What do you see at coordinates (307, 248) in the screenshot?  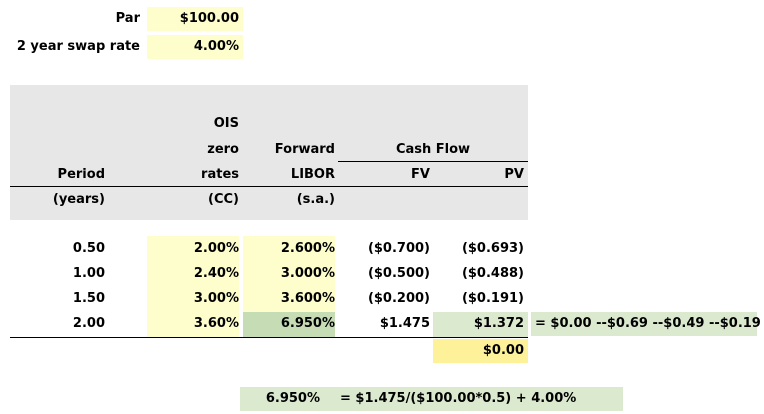 I see `row-forward-libor: 2.600%` at bounding box center [307, 248].